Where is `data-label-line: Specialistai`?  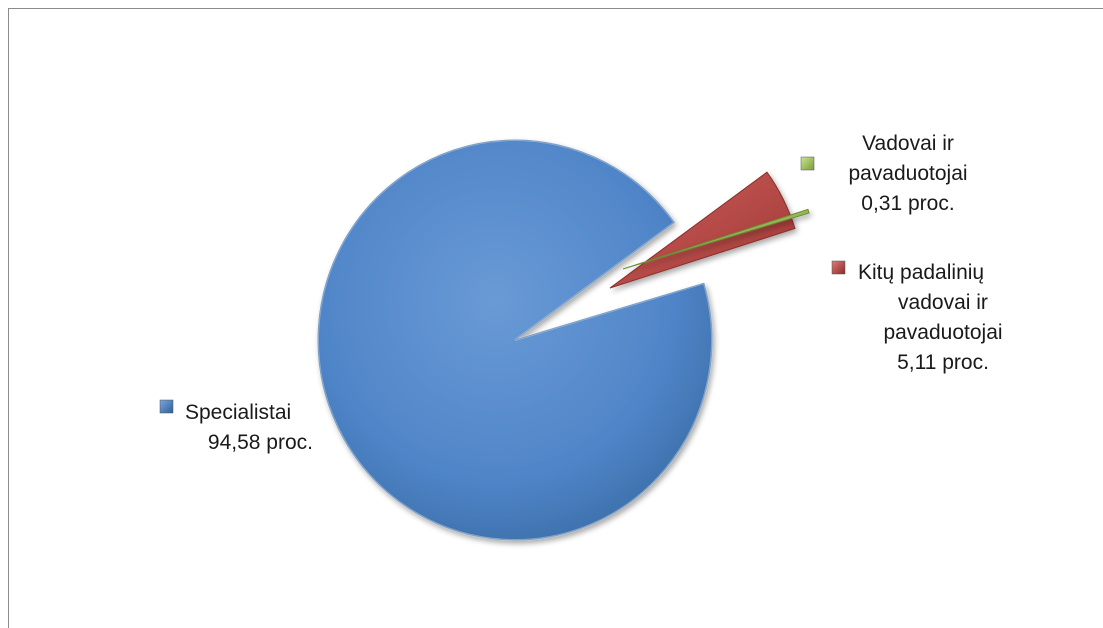
data-label-line: Specialistai is located at coordinates (238, 412).